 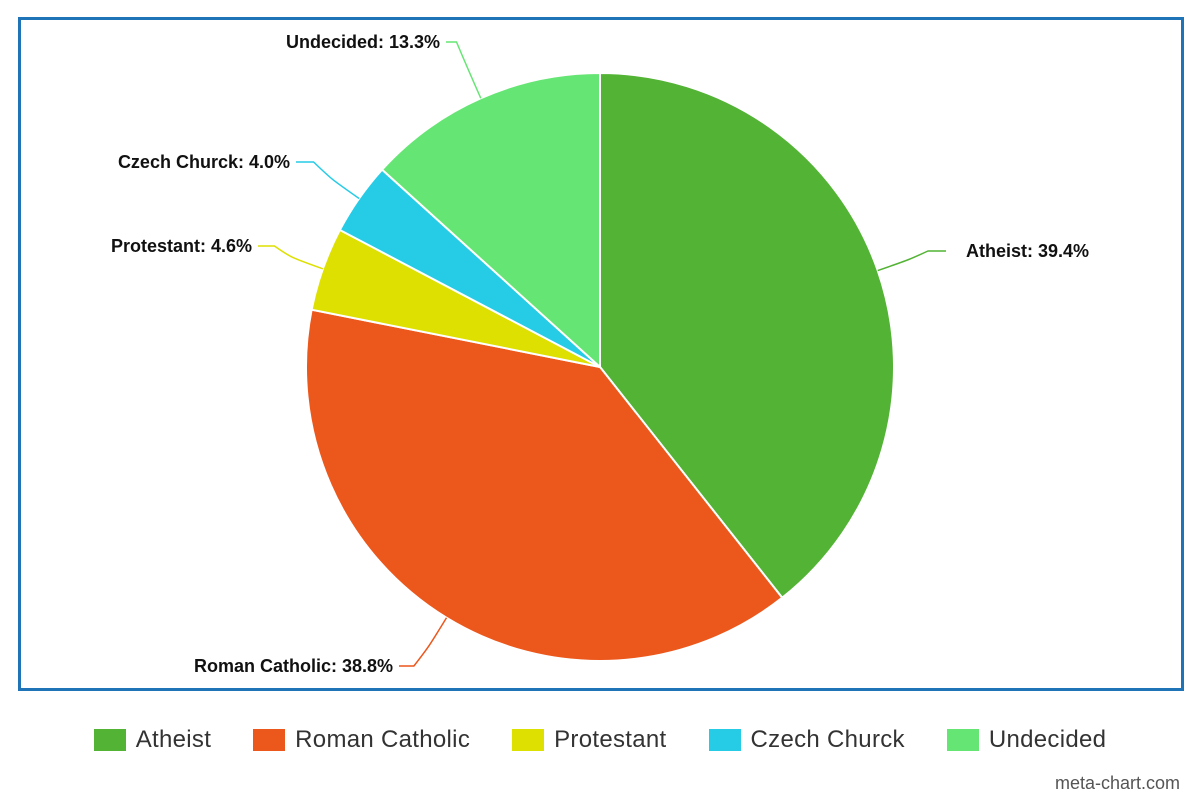 What do you see at coordinates (528, 740) in the screenshot?
I see `legend-swatch-protestant` at bounding box center [528, 740].